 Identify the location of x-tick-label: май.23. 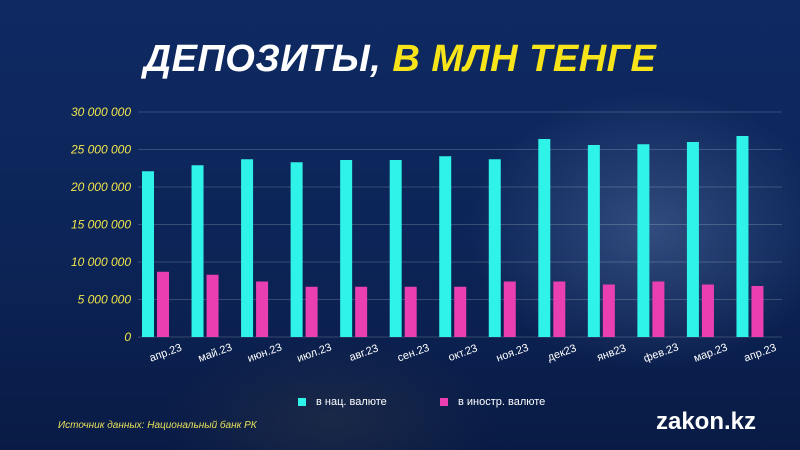
(215, 353).